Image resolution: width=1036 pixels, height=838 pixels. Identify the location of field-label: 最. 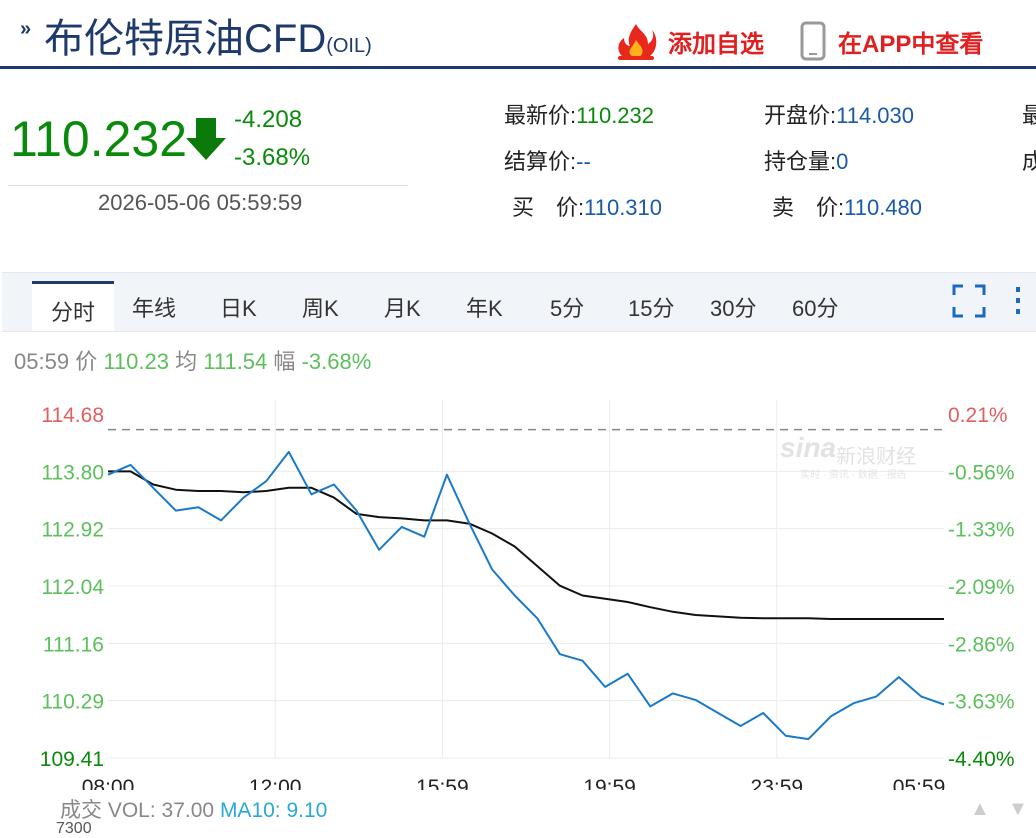
(1029, 115).